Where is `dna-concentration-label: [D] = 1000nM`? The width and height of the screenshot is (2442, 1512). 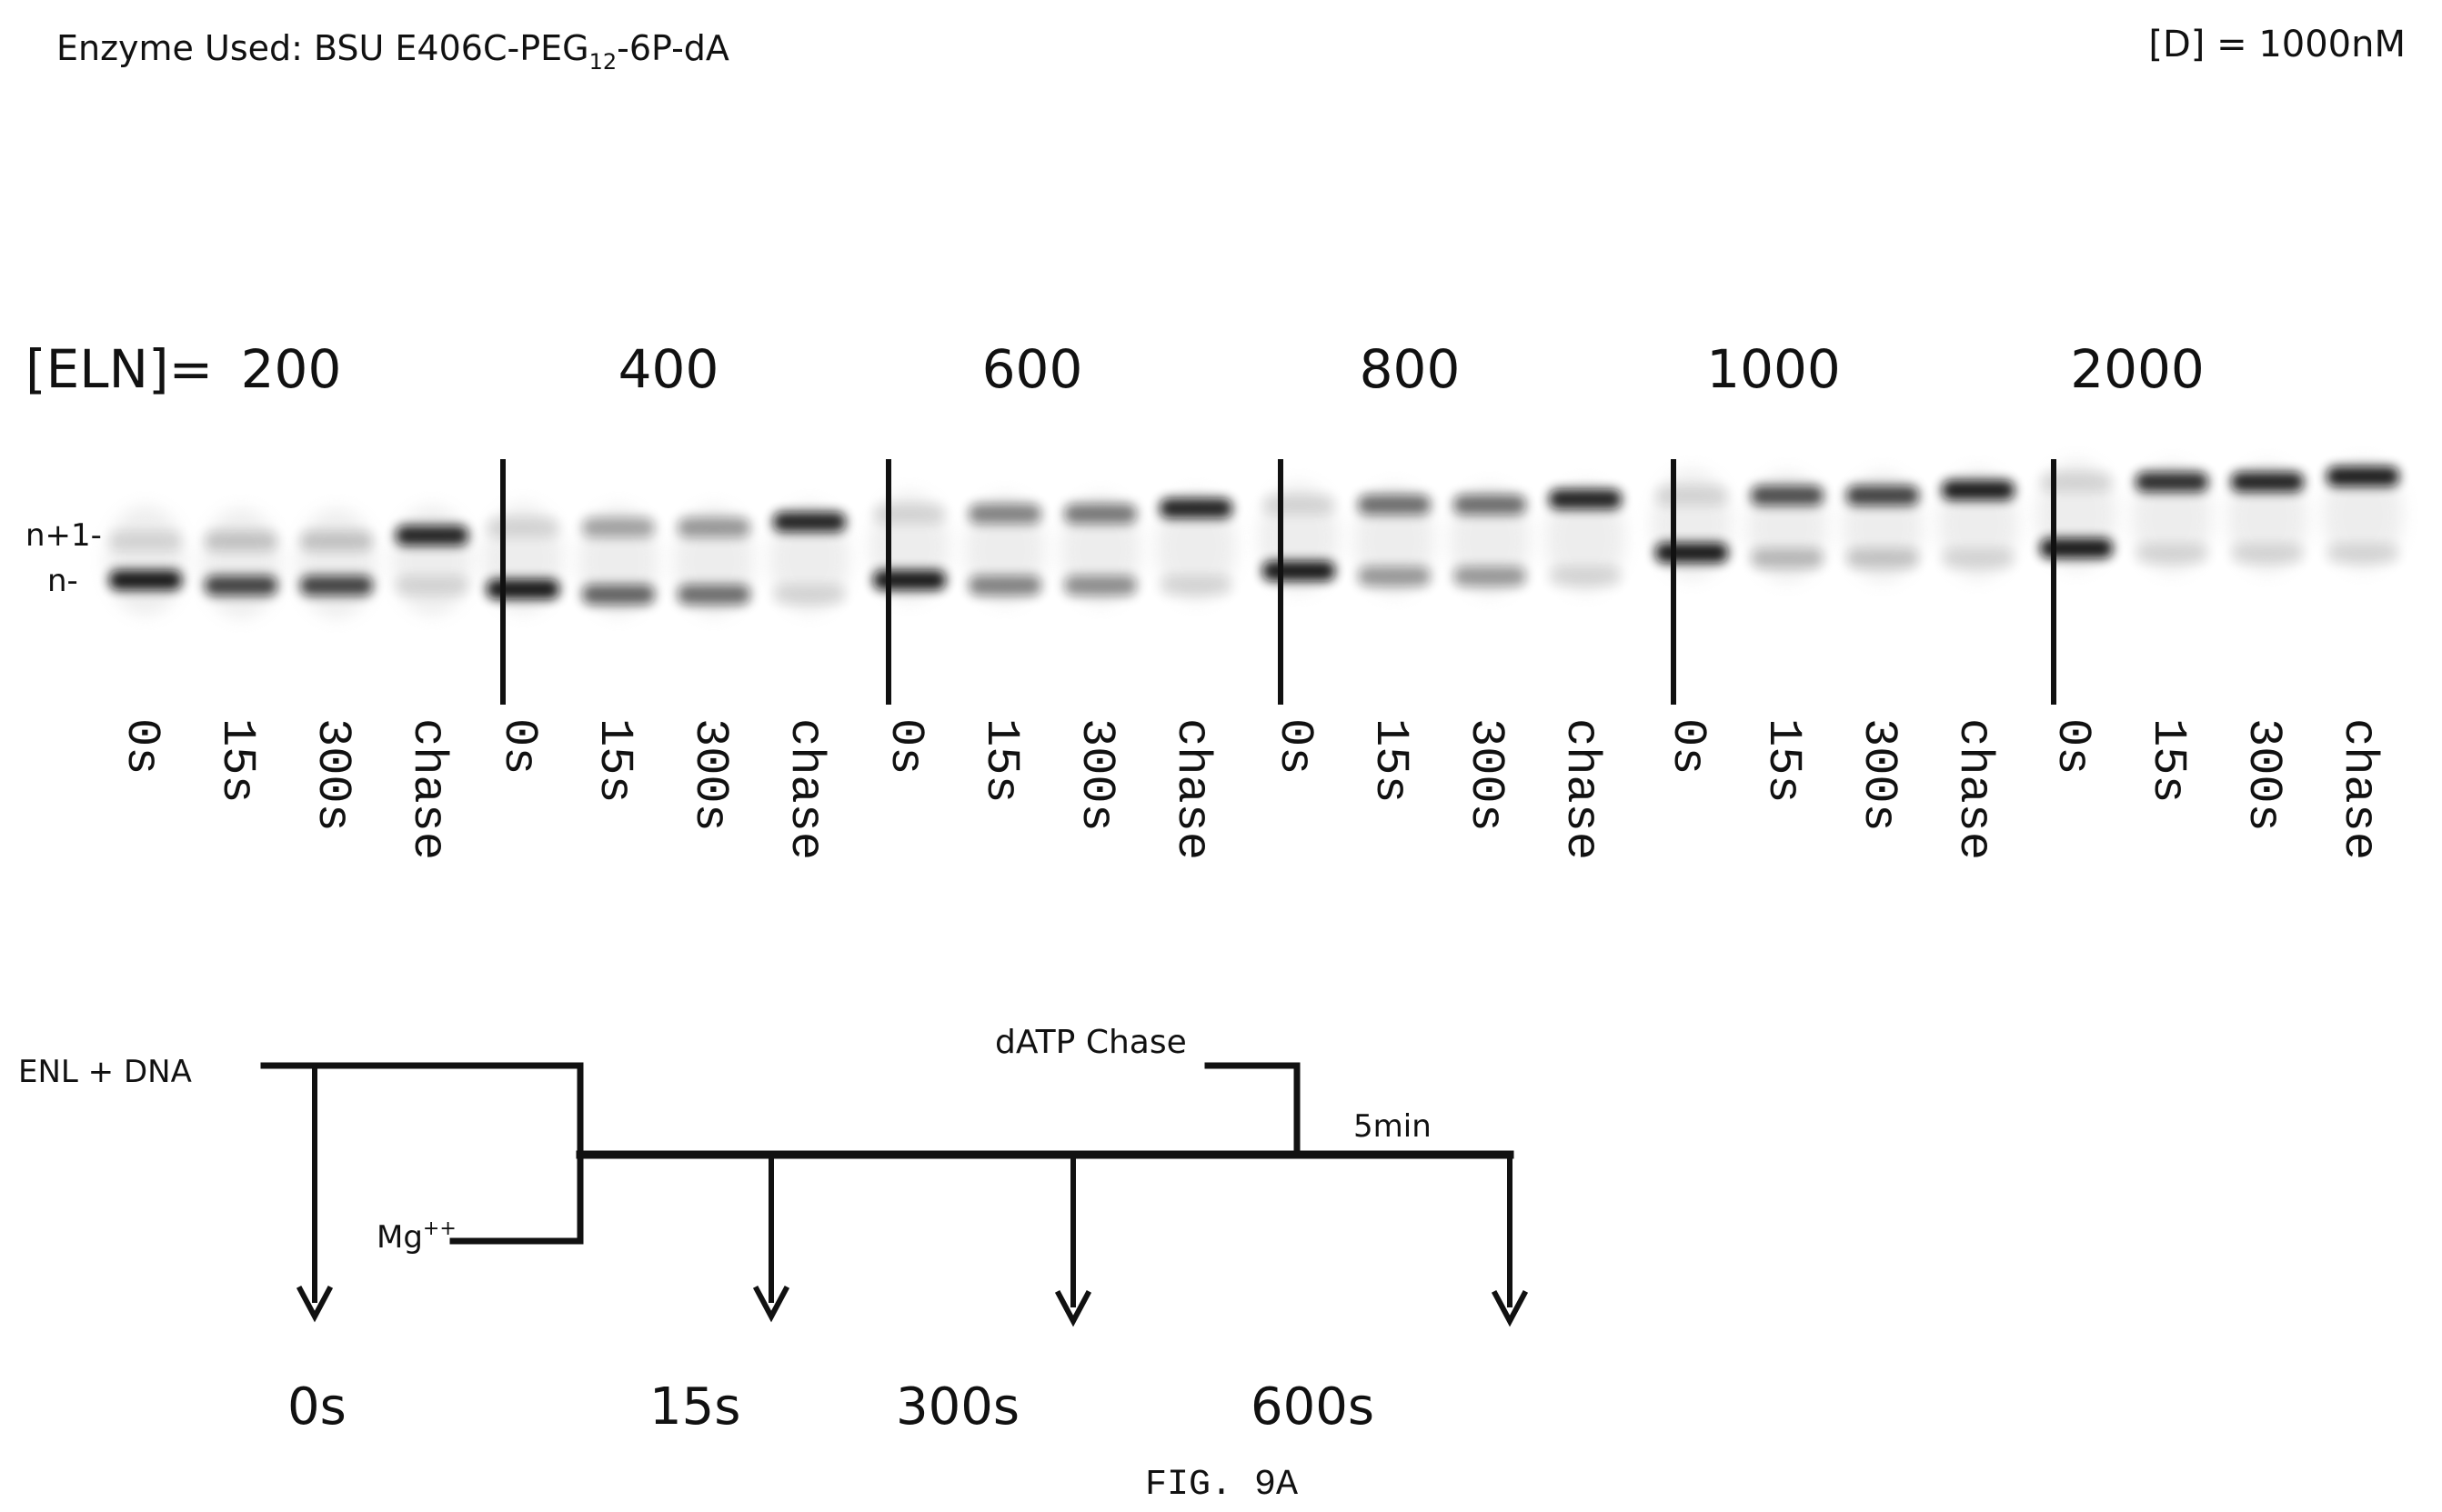
dna-concentration-label: [D] = 1000nM is located at coordinates (2277, 44).